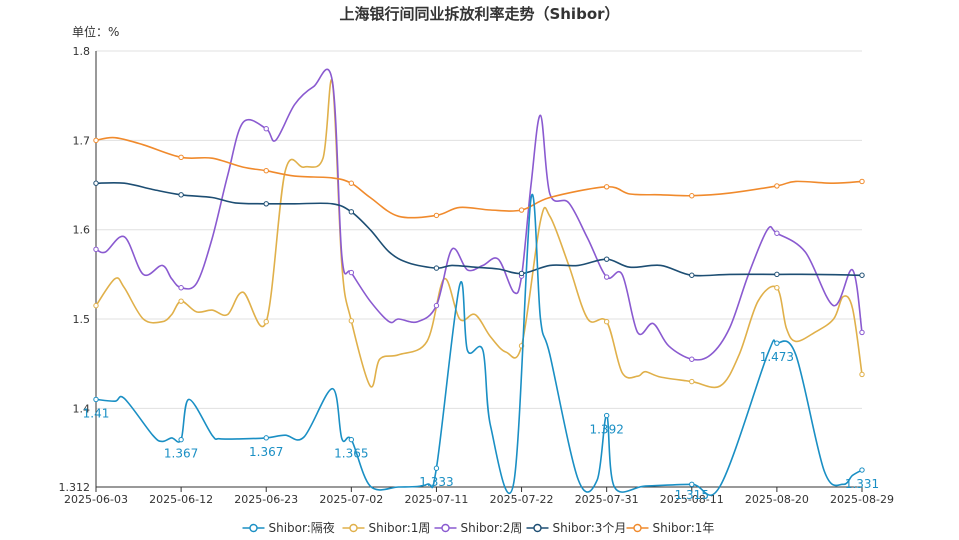 This screenshot has width=959, height=540. What do you see at coordinates (522, 499) in the screenshot?
I see `x-tick-label: 2025-07-22` at bounding box center [522, 499].